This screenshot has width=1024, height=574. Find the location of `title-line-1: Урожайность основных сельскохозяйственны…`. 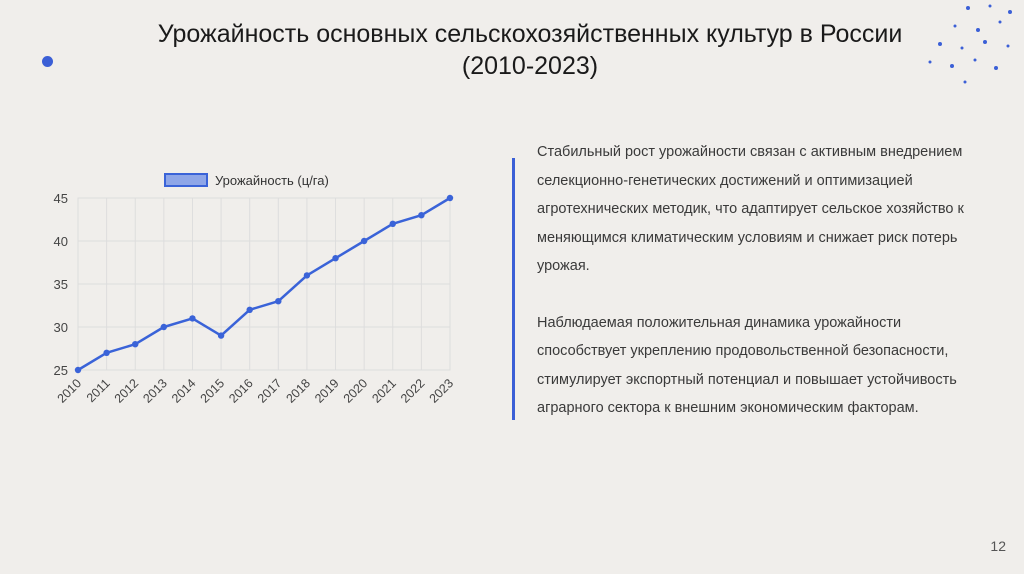

title-line-1: Урожайность основных сельскохозяйственны… is located at coordinates (530, 34).